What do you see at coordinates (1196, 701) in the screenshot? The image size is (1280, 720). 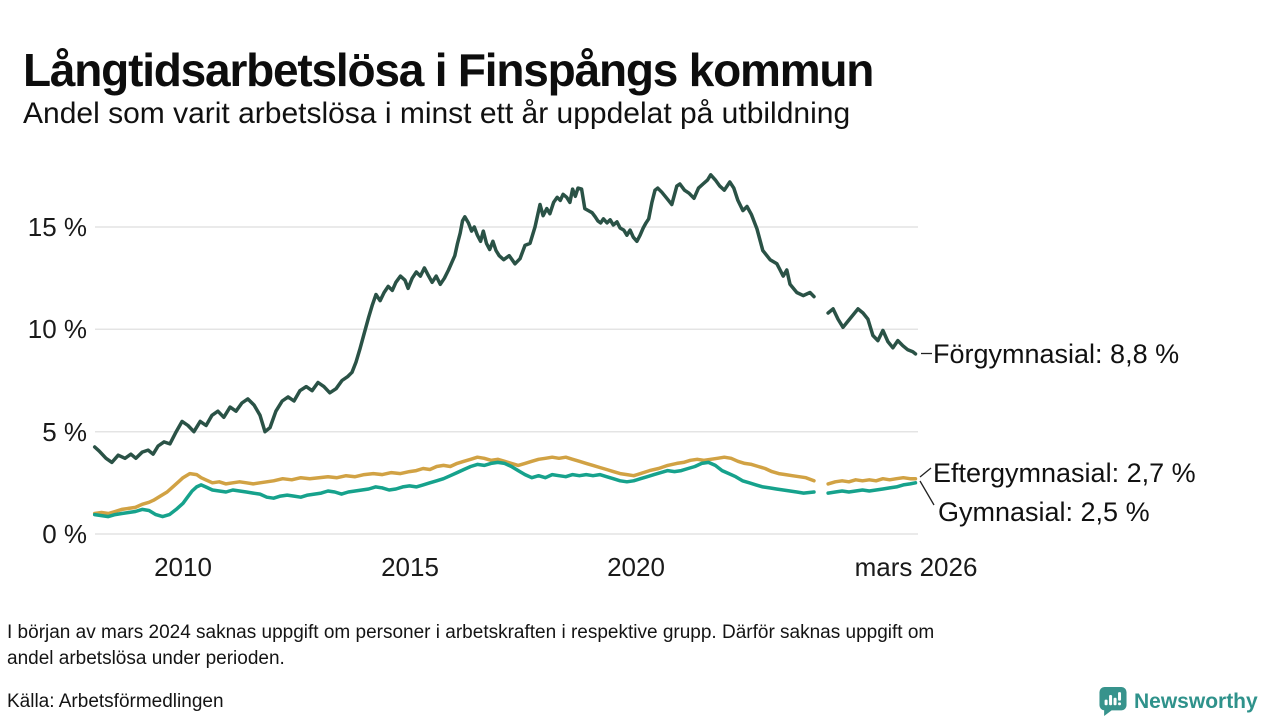 I see `newsworthy-logo-text: Newsworthy` at bounding box center [1196, 701].